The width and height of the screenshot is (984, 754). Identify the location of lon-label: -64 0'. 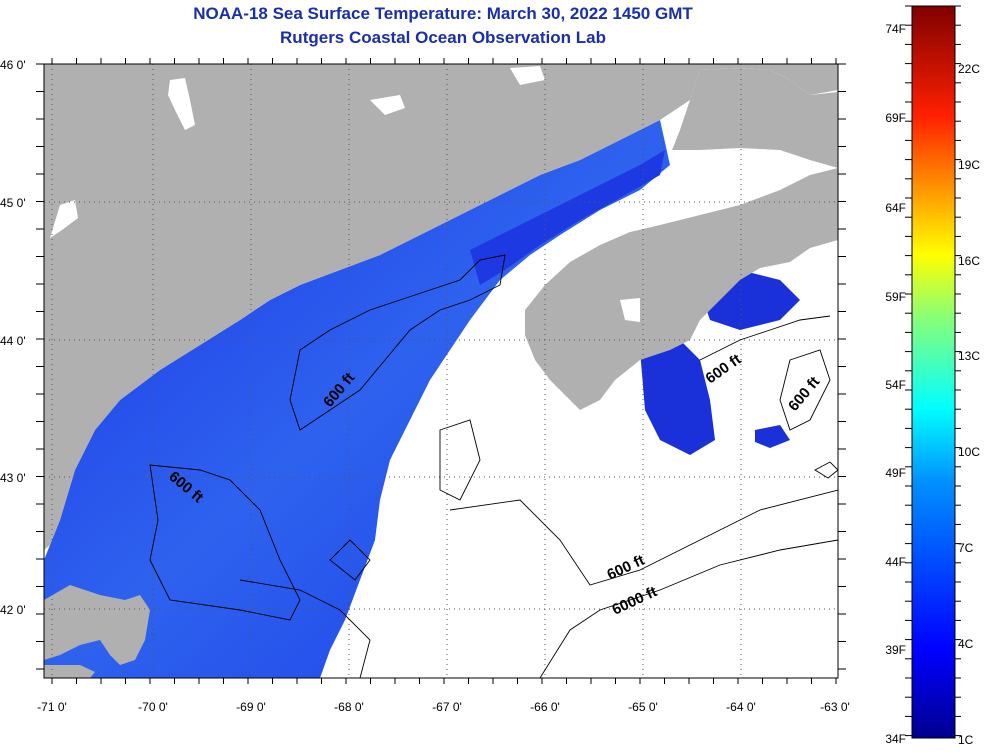
(741, 707).